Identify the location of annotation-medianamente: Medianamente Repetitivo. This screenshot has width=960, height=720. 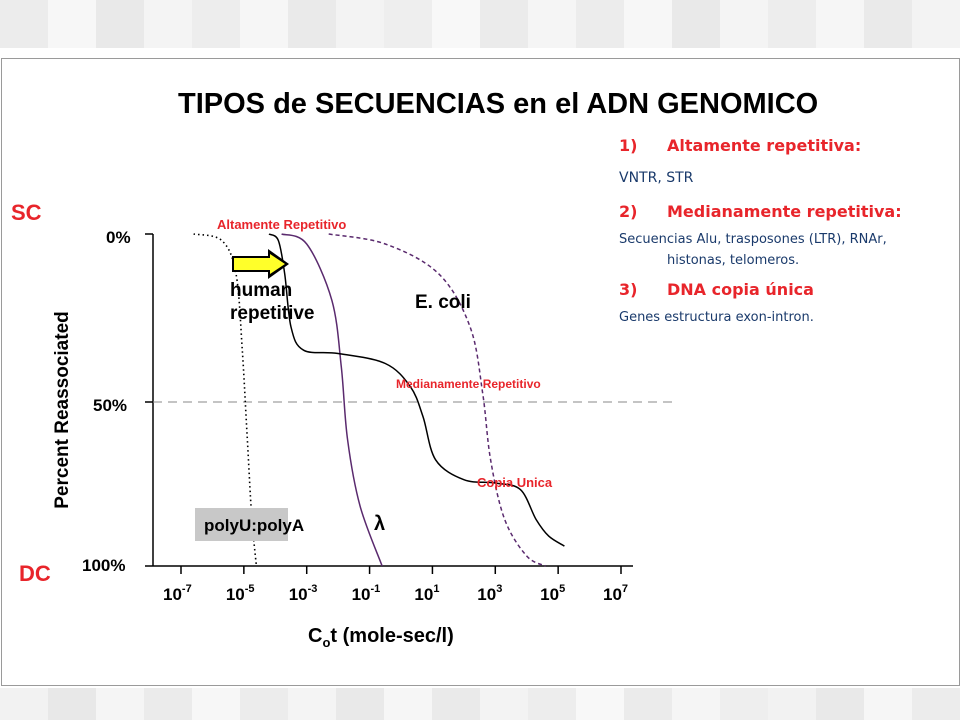
(468, 384).